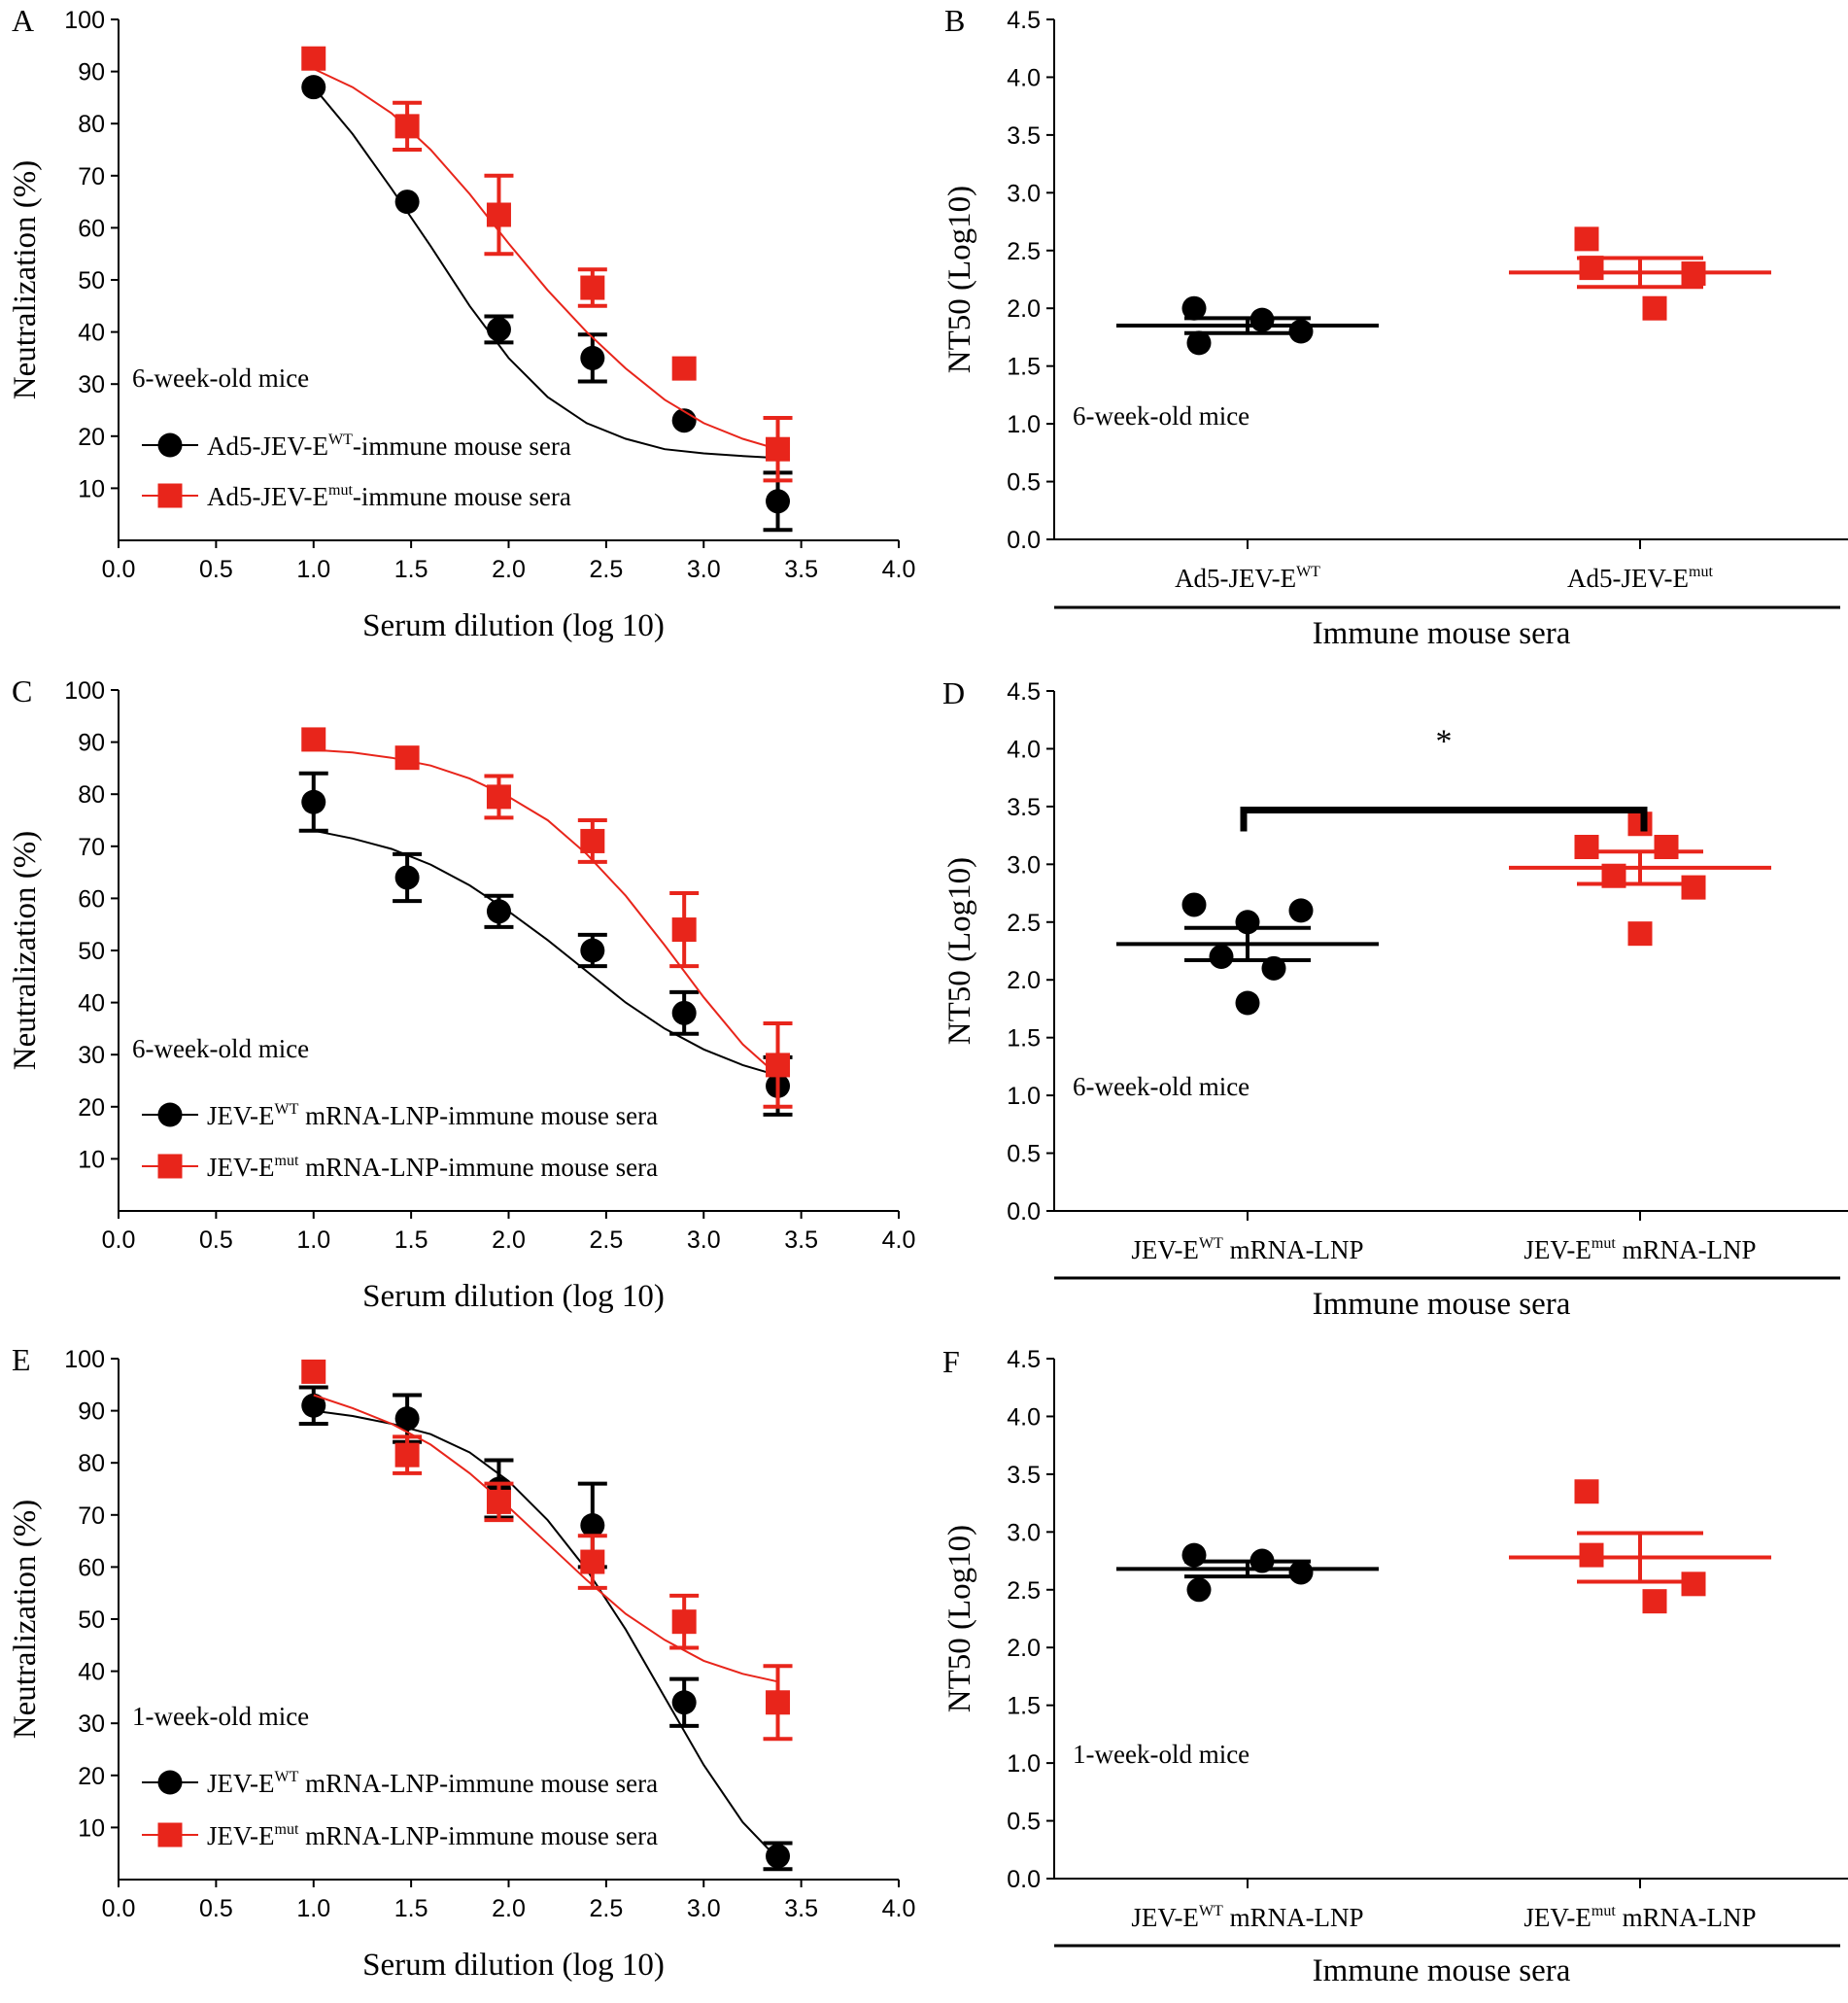 The width and height of the screenshot is (1848, 2003). I want to click on x-tick-label: 0.0, so click(119, 1908).